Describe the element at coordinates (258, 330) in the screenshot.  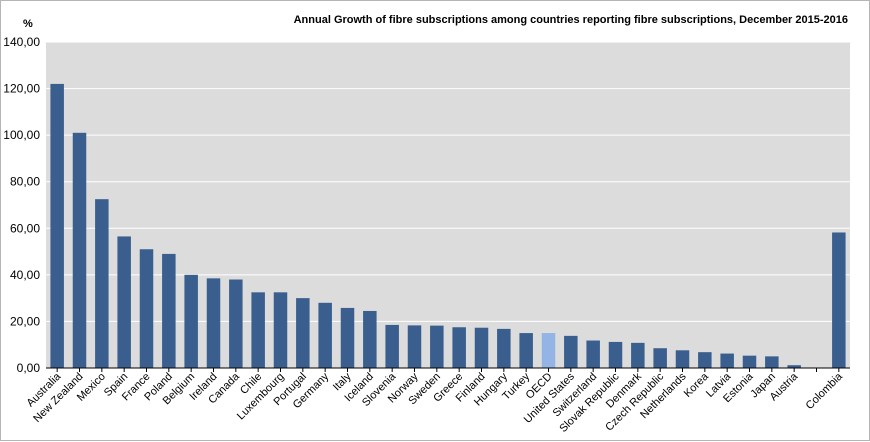
I see `bar-chile` at that location.